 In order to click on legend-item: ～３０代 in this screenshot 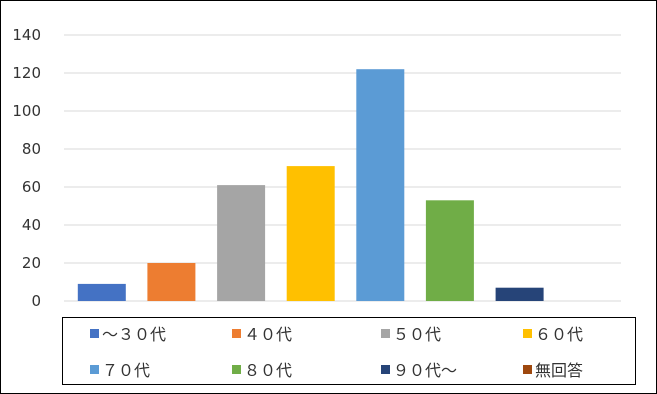, I will do `click(128, 333)`.